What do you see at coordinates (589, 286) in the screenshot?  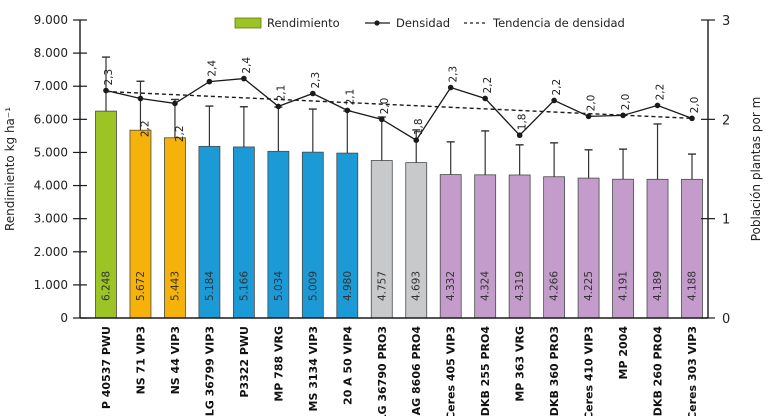 I see `bar-value-label: 4.225` at bounding box center [589, 286].